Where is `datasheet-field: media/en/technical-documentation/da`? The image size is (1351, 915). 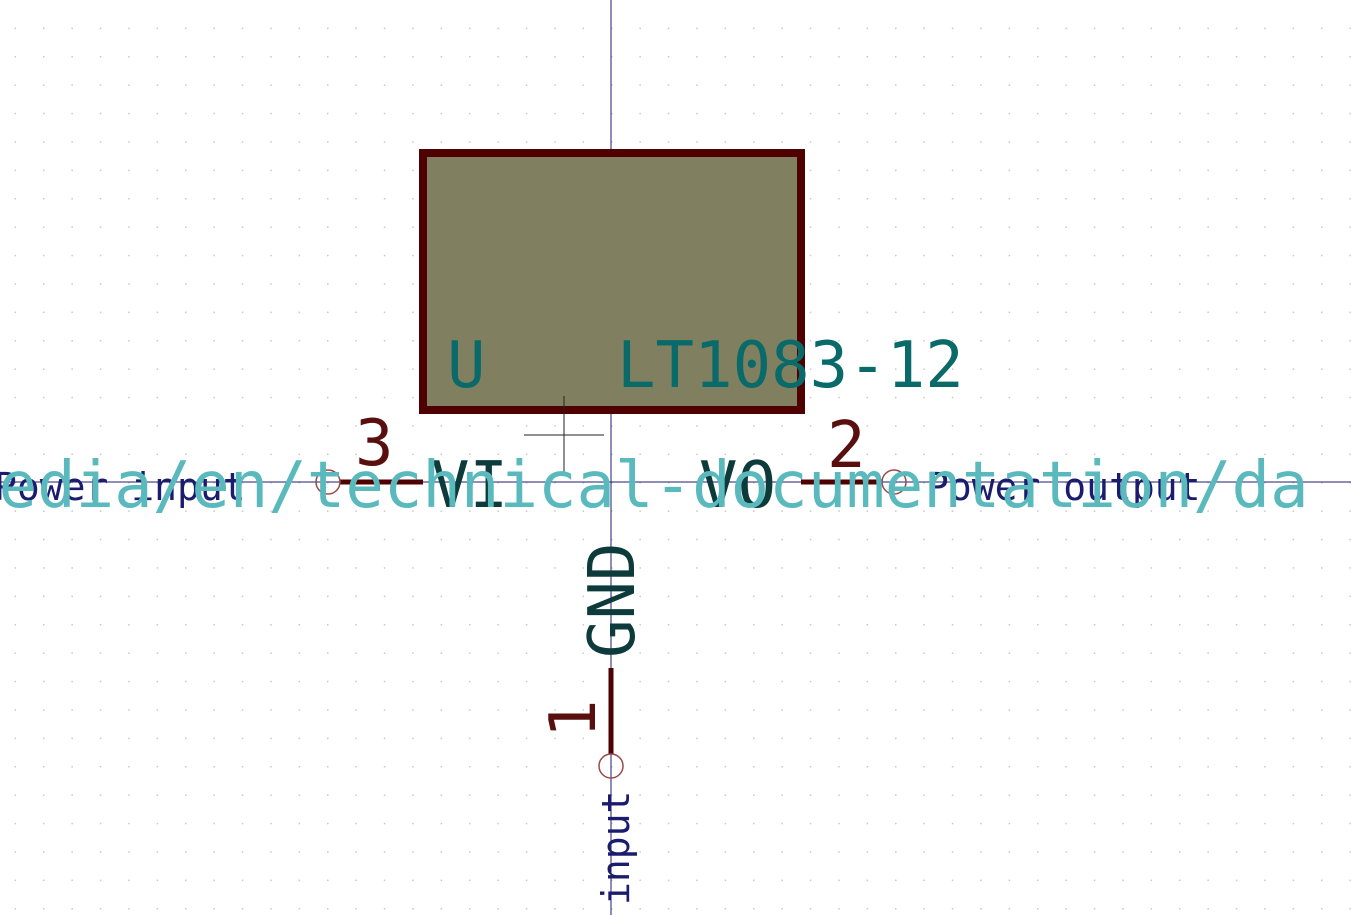 datasheet-field: media/en/technical-documentation/da is located at coordinates (654, 486).